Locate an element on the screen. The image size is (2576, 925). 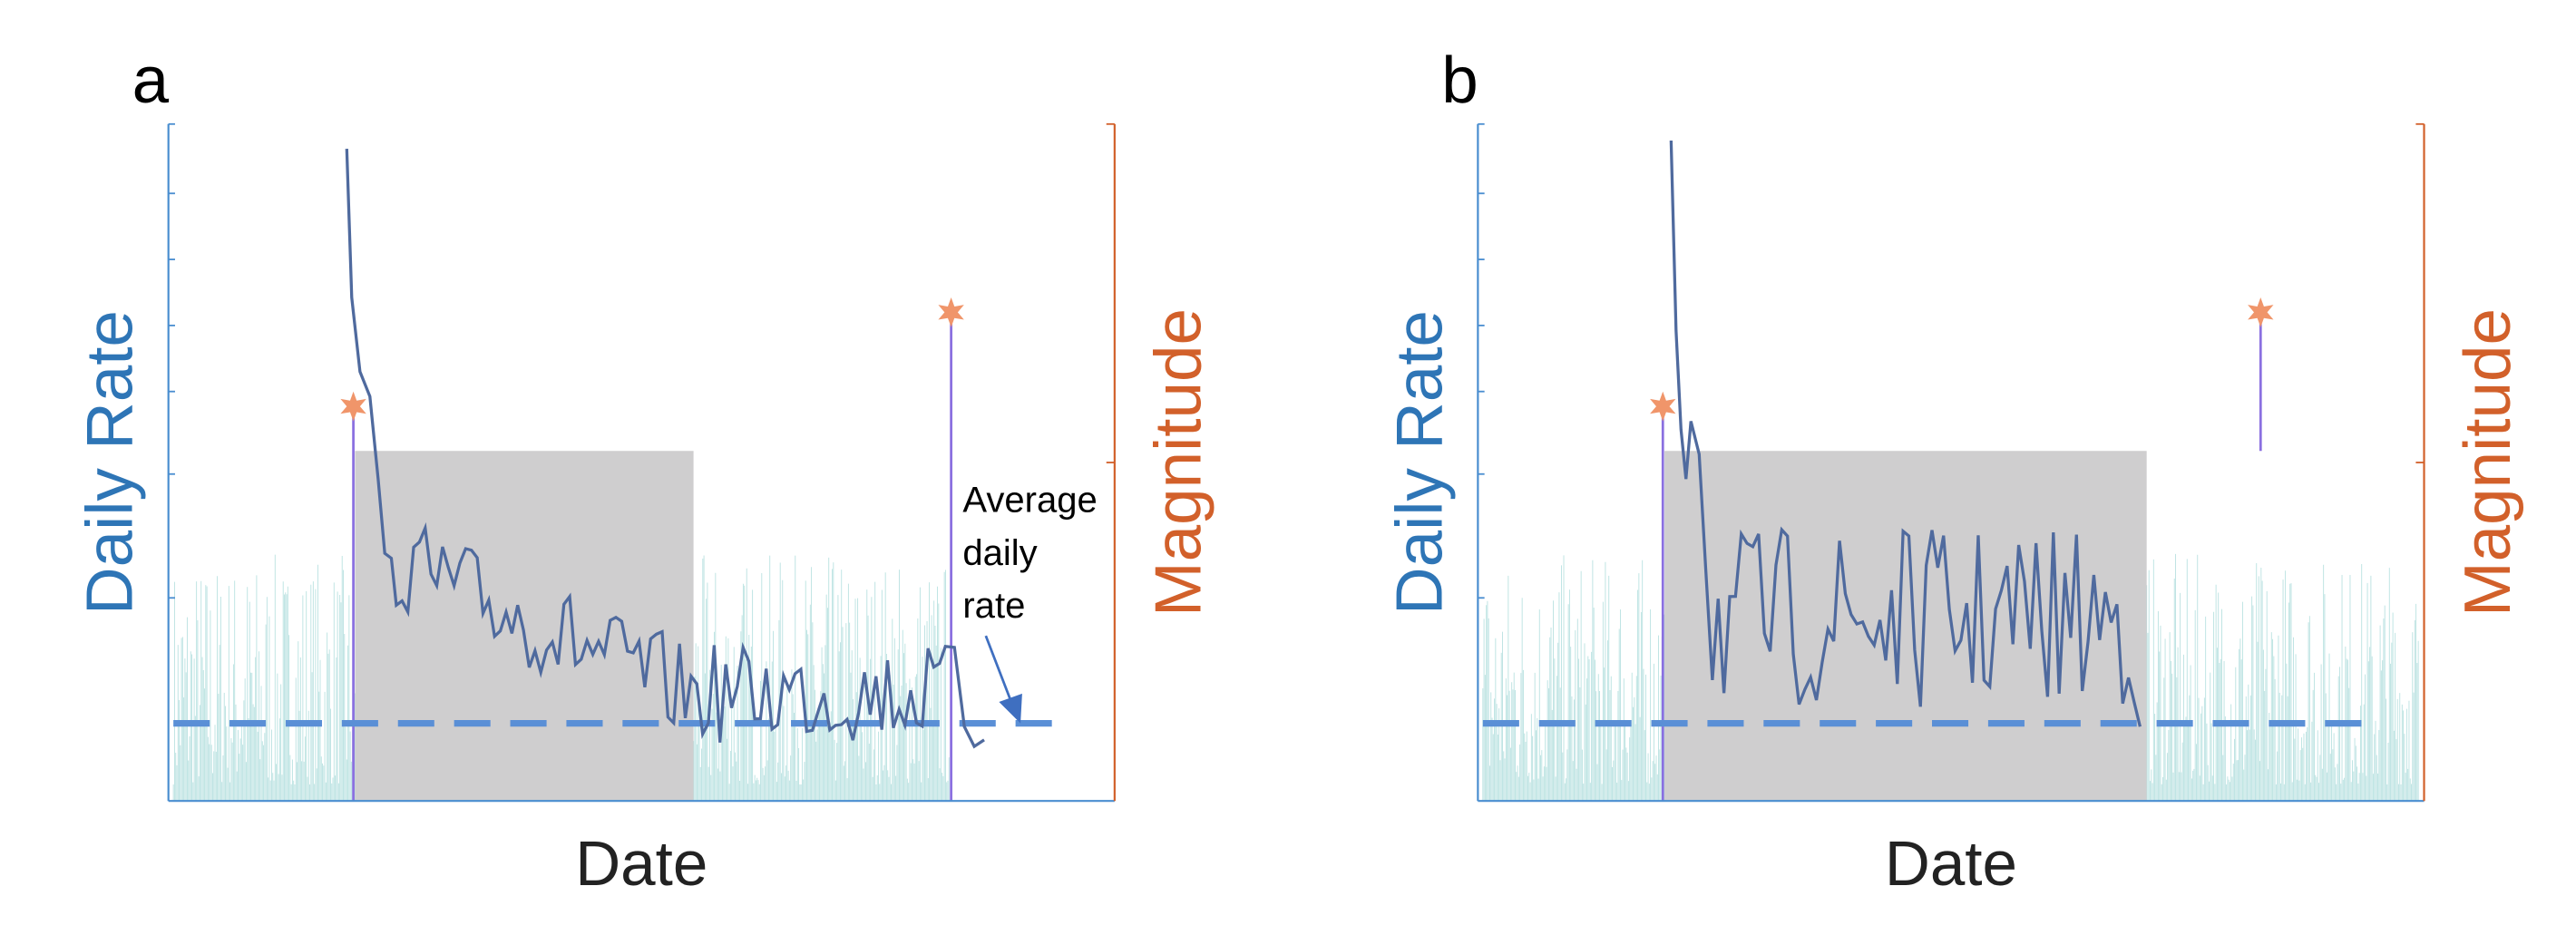
panel-label: a is located at coordinates (151, 80).